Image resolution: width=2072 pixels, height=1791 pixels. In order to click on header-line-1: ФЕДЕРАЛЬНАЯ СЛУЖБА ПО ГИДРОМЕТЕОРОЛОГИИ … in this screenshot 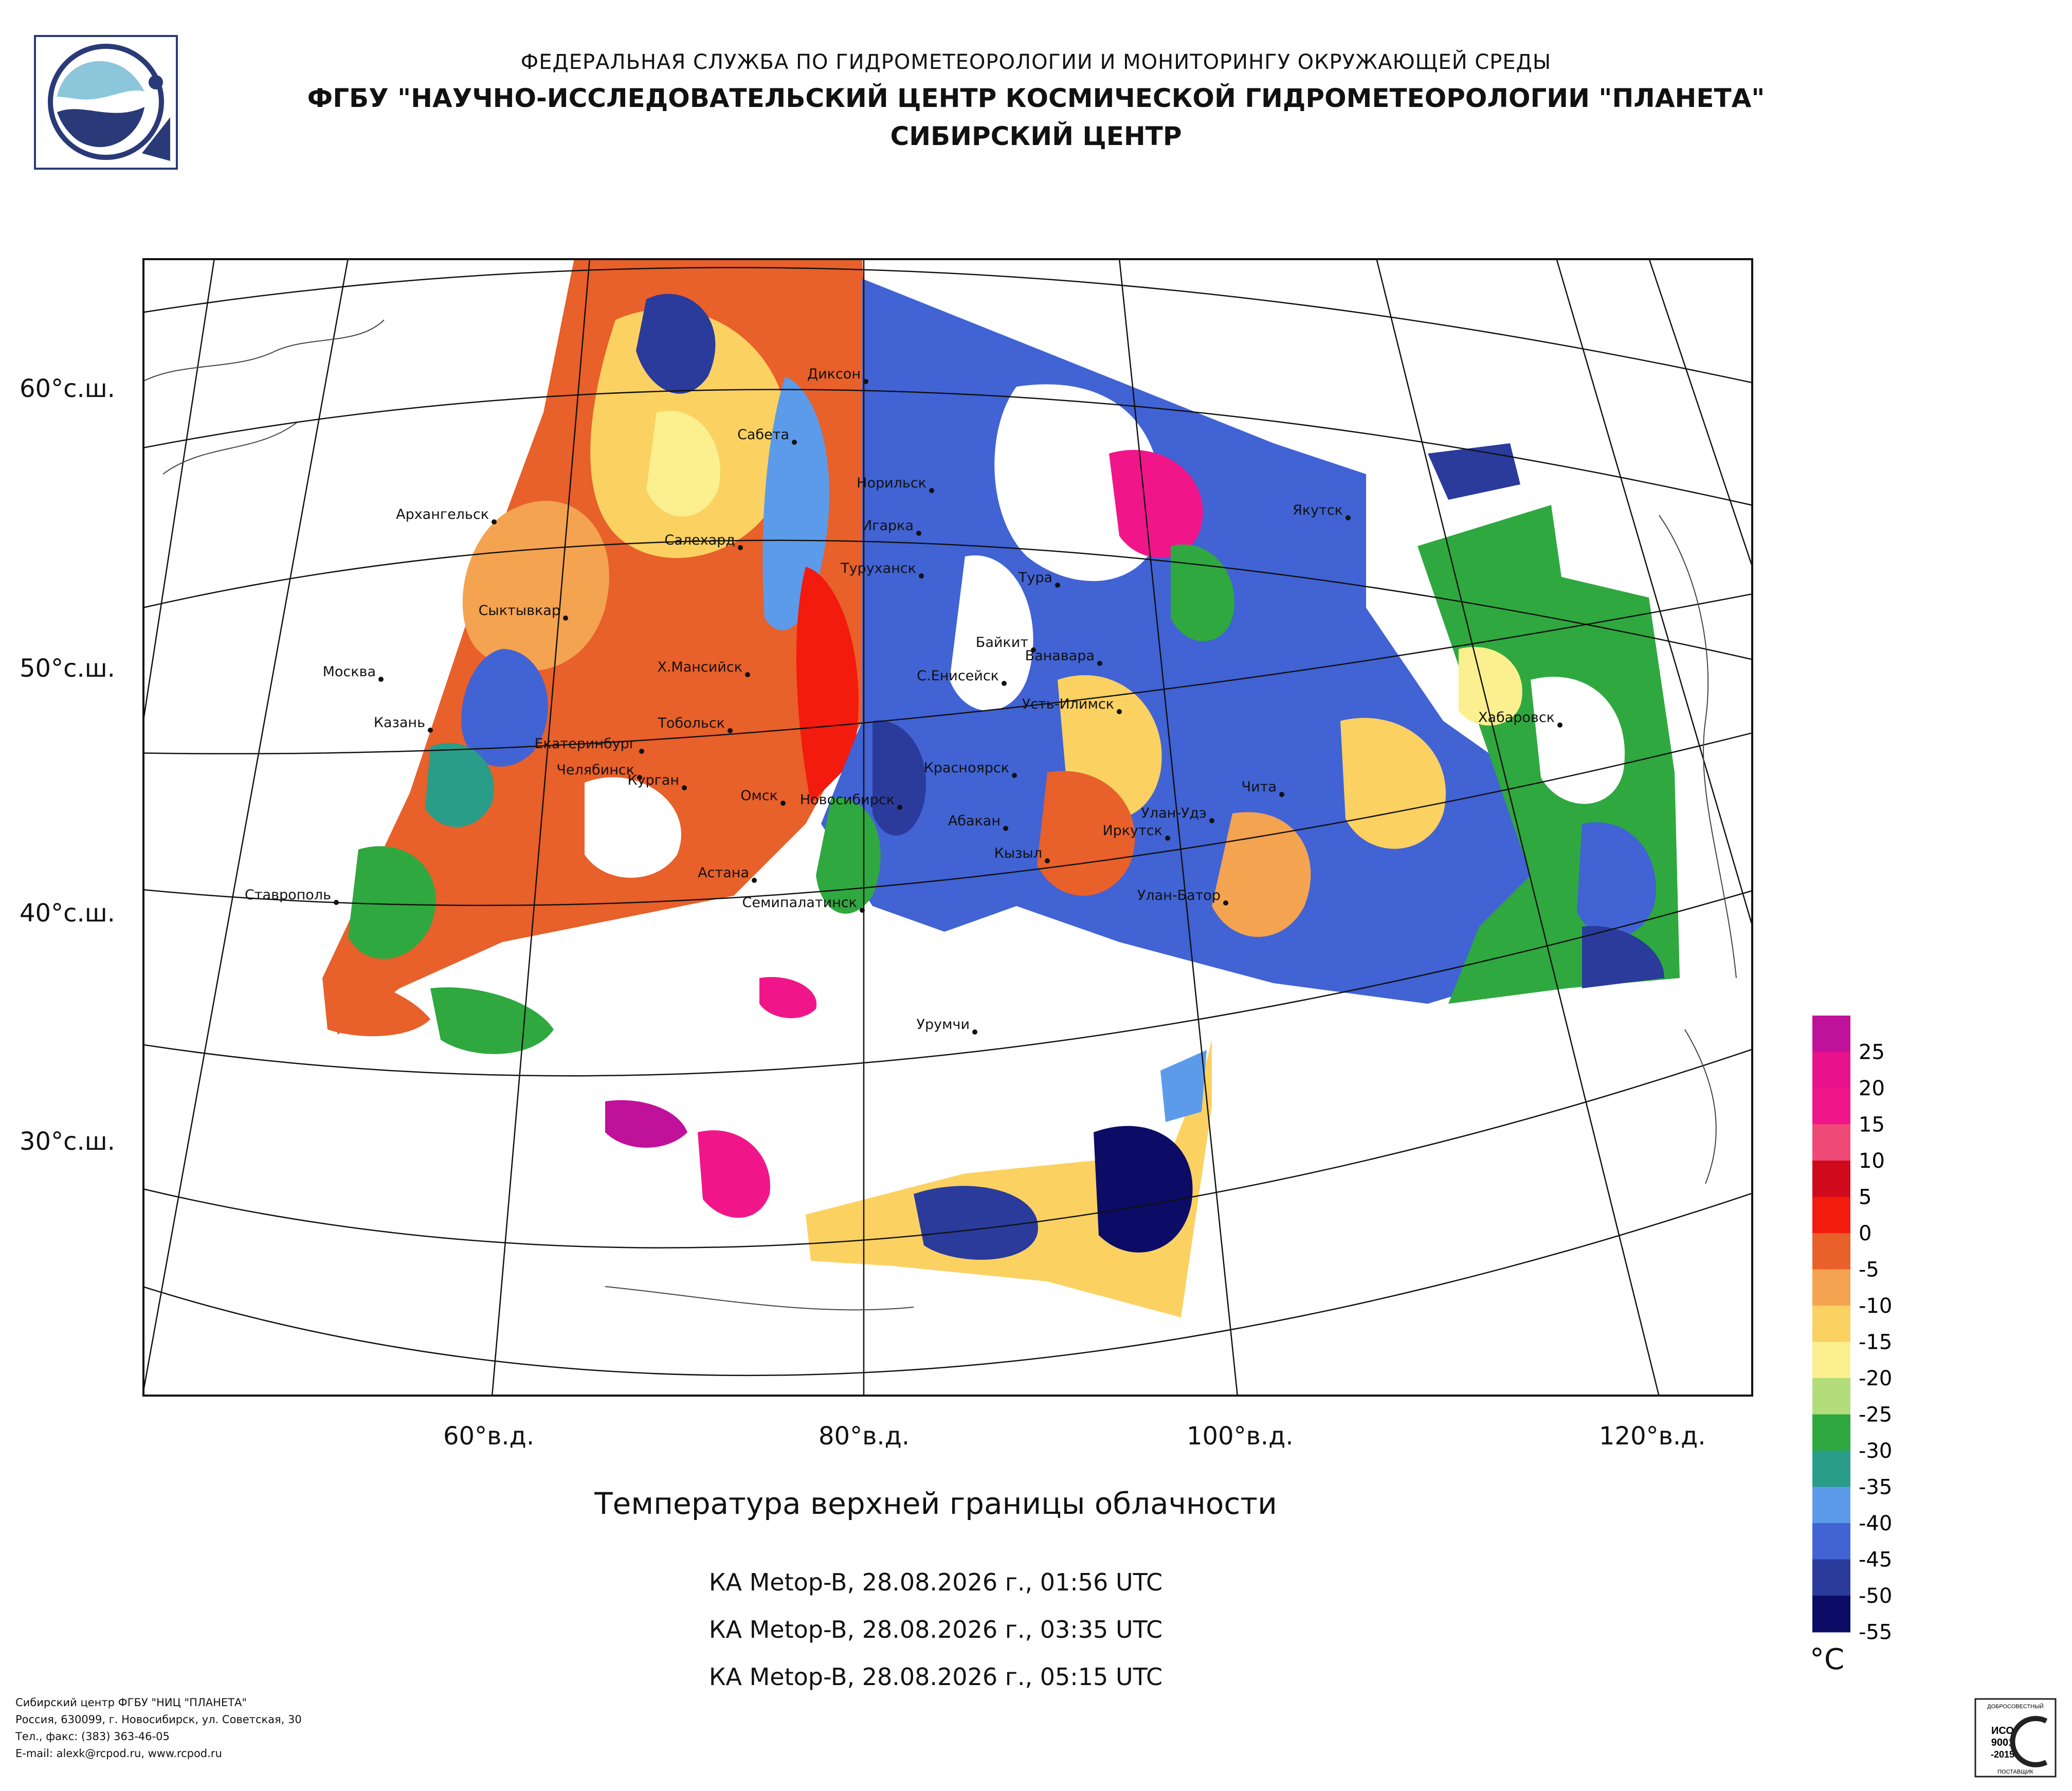, I will do `click(1036, 62)`.